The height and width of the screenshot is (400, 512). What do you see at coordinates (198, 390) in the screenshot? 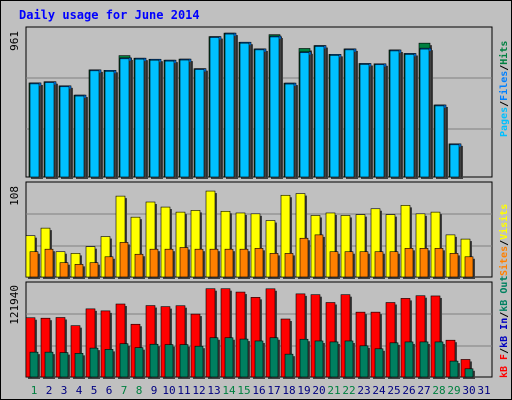
I see `day-label: 12` at bounding box center [198, 390].